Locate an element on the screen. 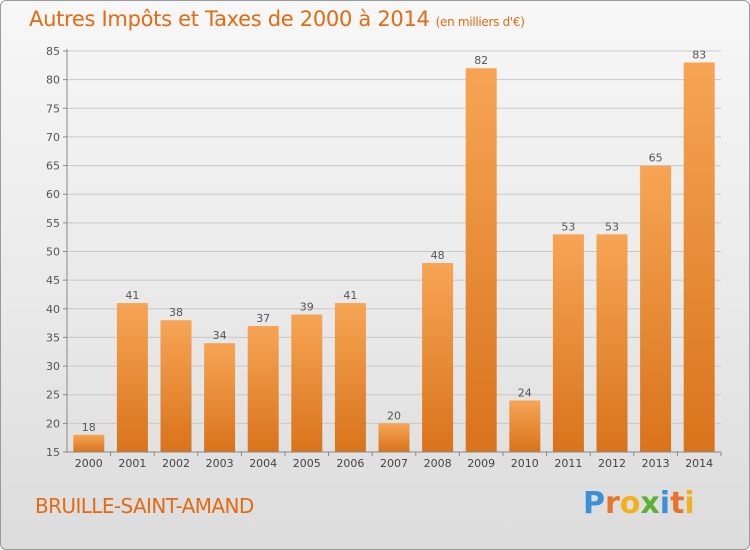 The width and height of the screenshot is (750, 550). x-tick-label: 2001 is located at coordinates (132, 463).